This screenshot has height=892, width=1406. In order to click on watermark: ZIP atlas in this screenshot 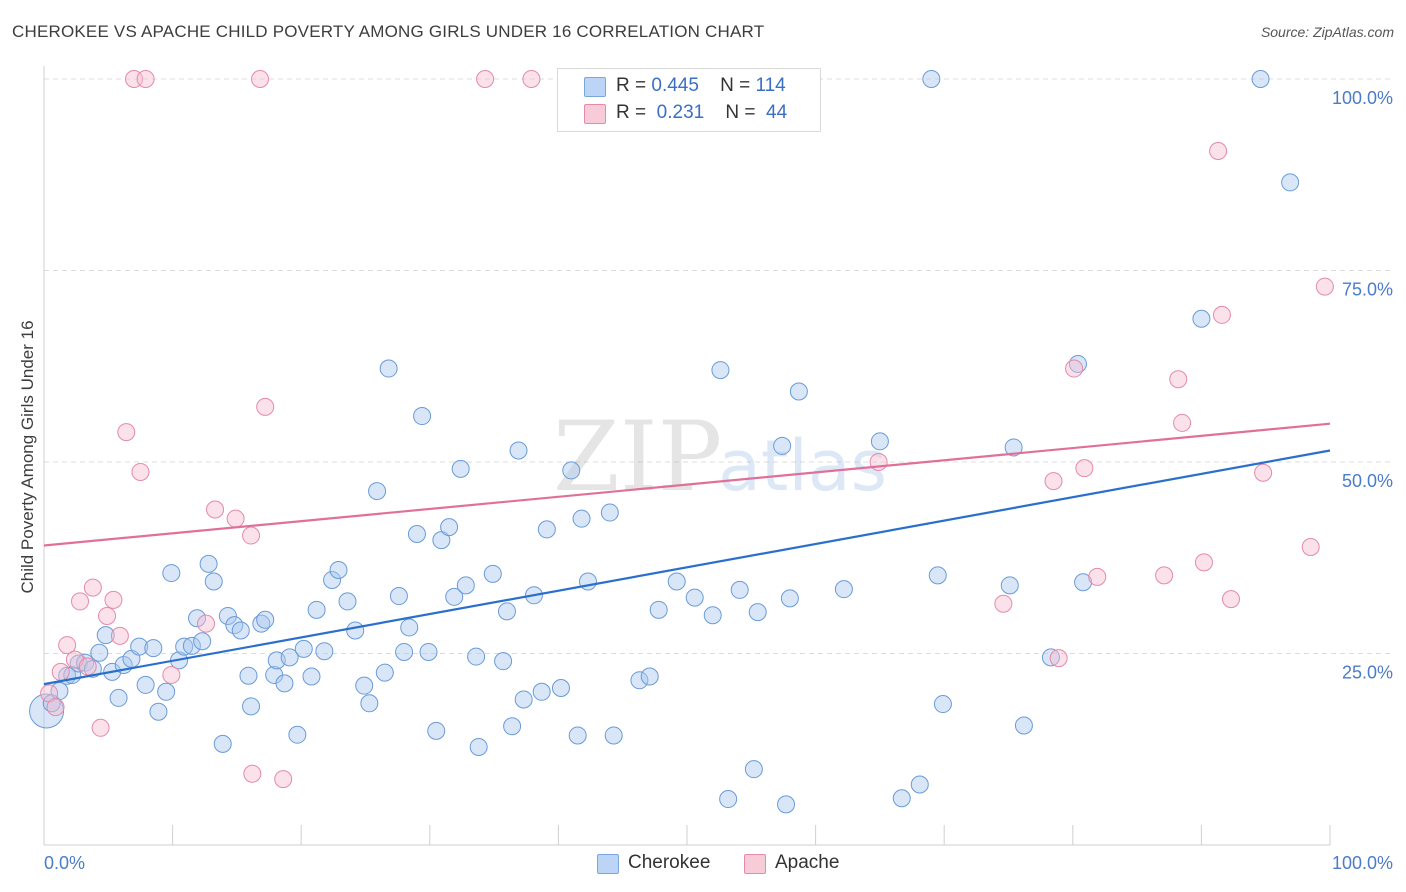, I will do `click(720, 457)`.